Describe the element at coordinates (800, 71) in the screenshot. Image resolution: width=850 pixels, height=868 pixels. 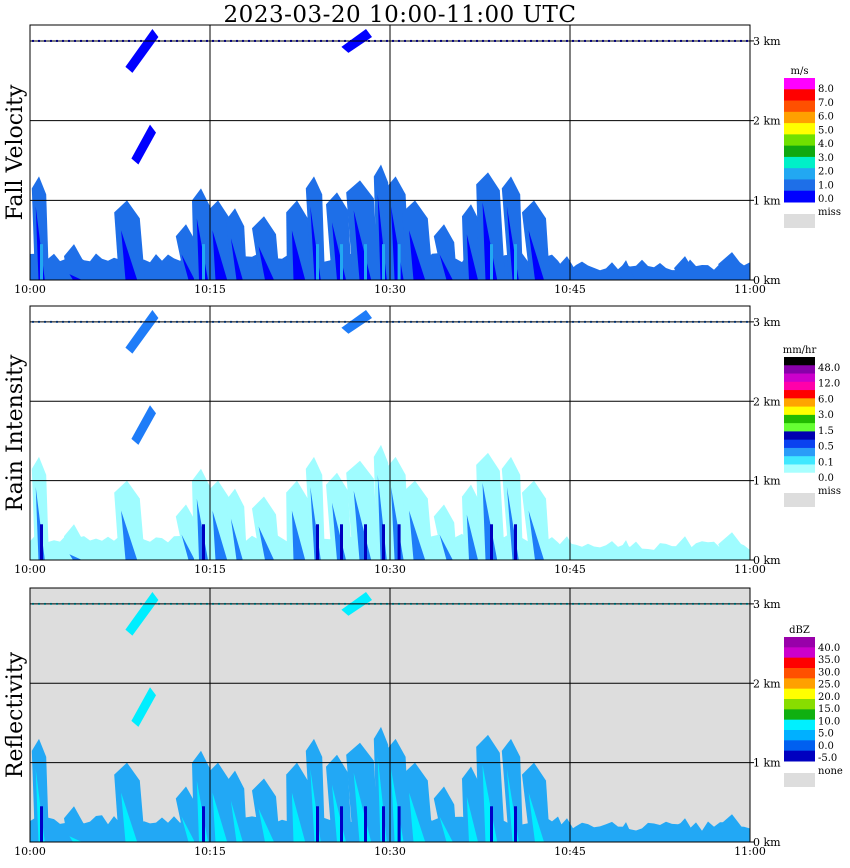
I see `legend-unit: m/s` at that location.